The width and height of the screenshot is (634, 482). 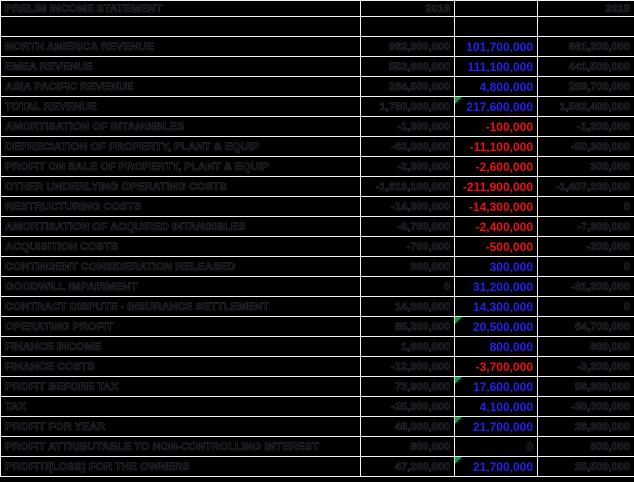 What do you see at coordinates (180, 186) in the screenshot?
I see `row-label-cell: OTHER UNDERLYING OPERATING COSTS` at bounding box center [180, 186].